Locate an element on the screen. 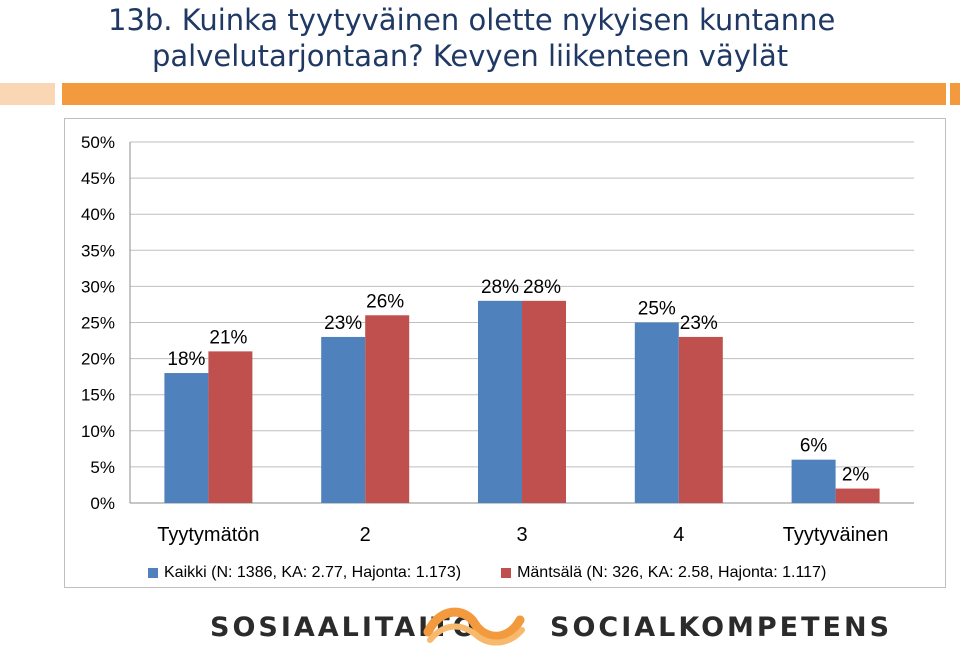 The width and height of the screenshot is (960, 656). x-tick-label: 2 is located at coordinates (365, 535).